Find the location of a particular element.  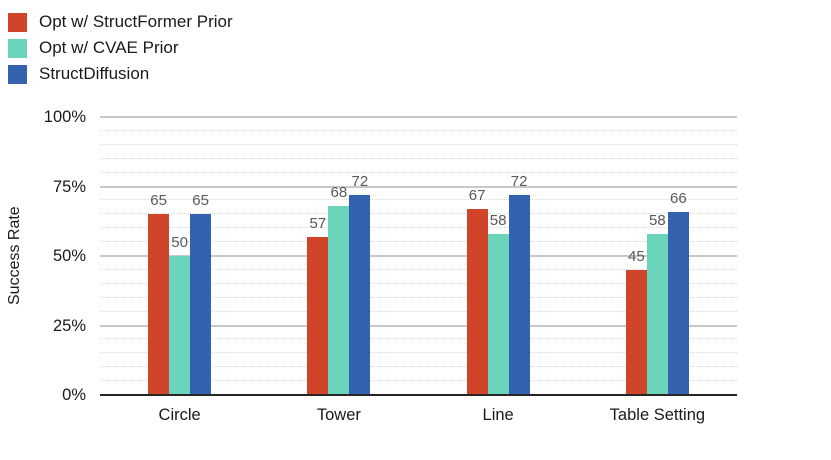

bar-tower-opt-w-structformer-prior is located at coordinates (318, 315).